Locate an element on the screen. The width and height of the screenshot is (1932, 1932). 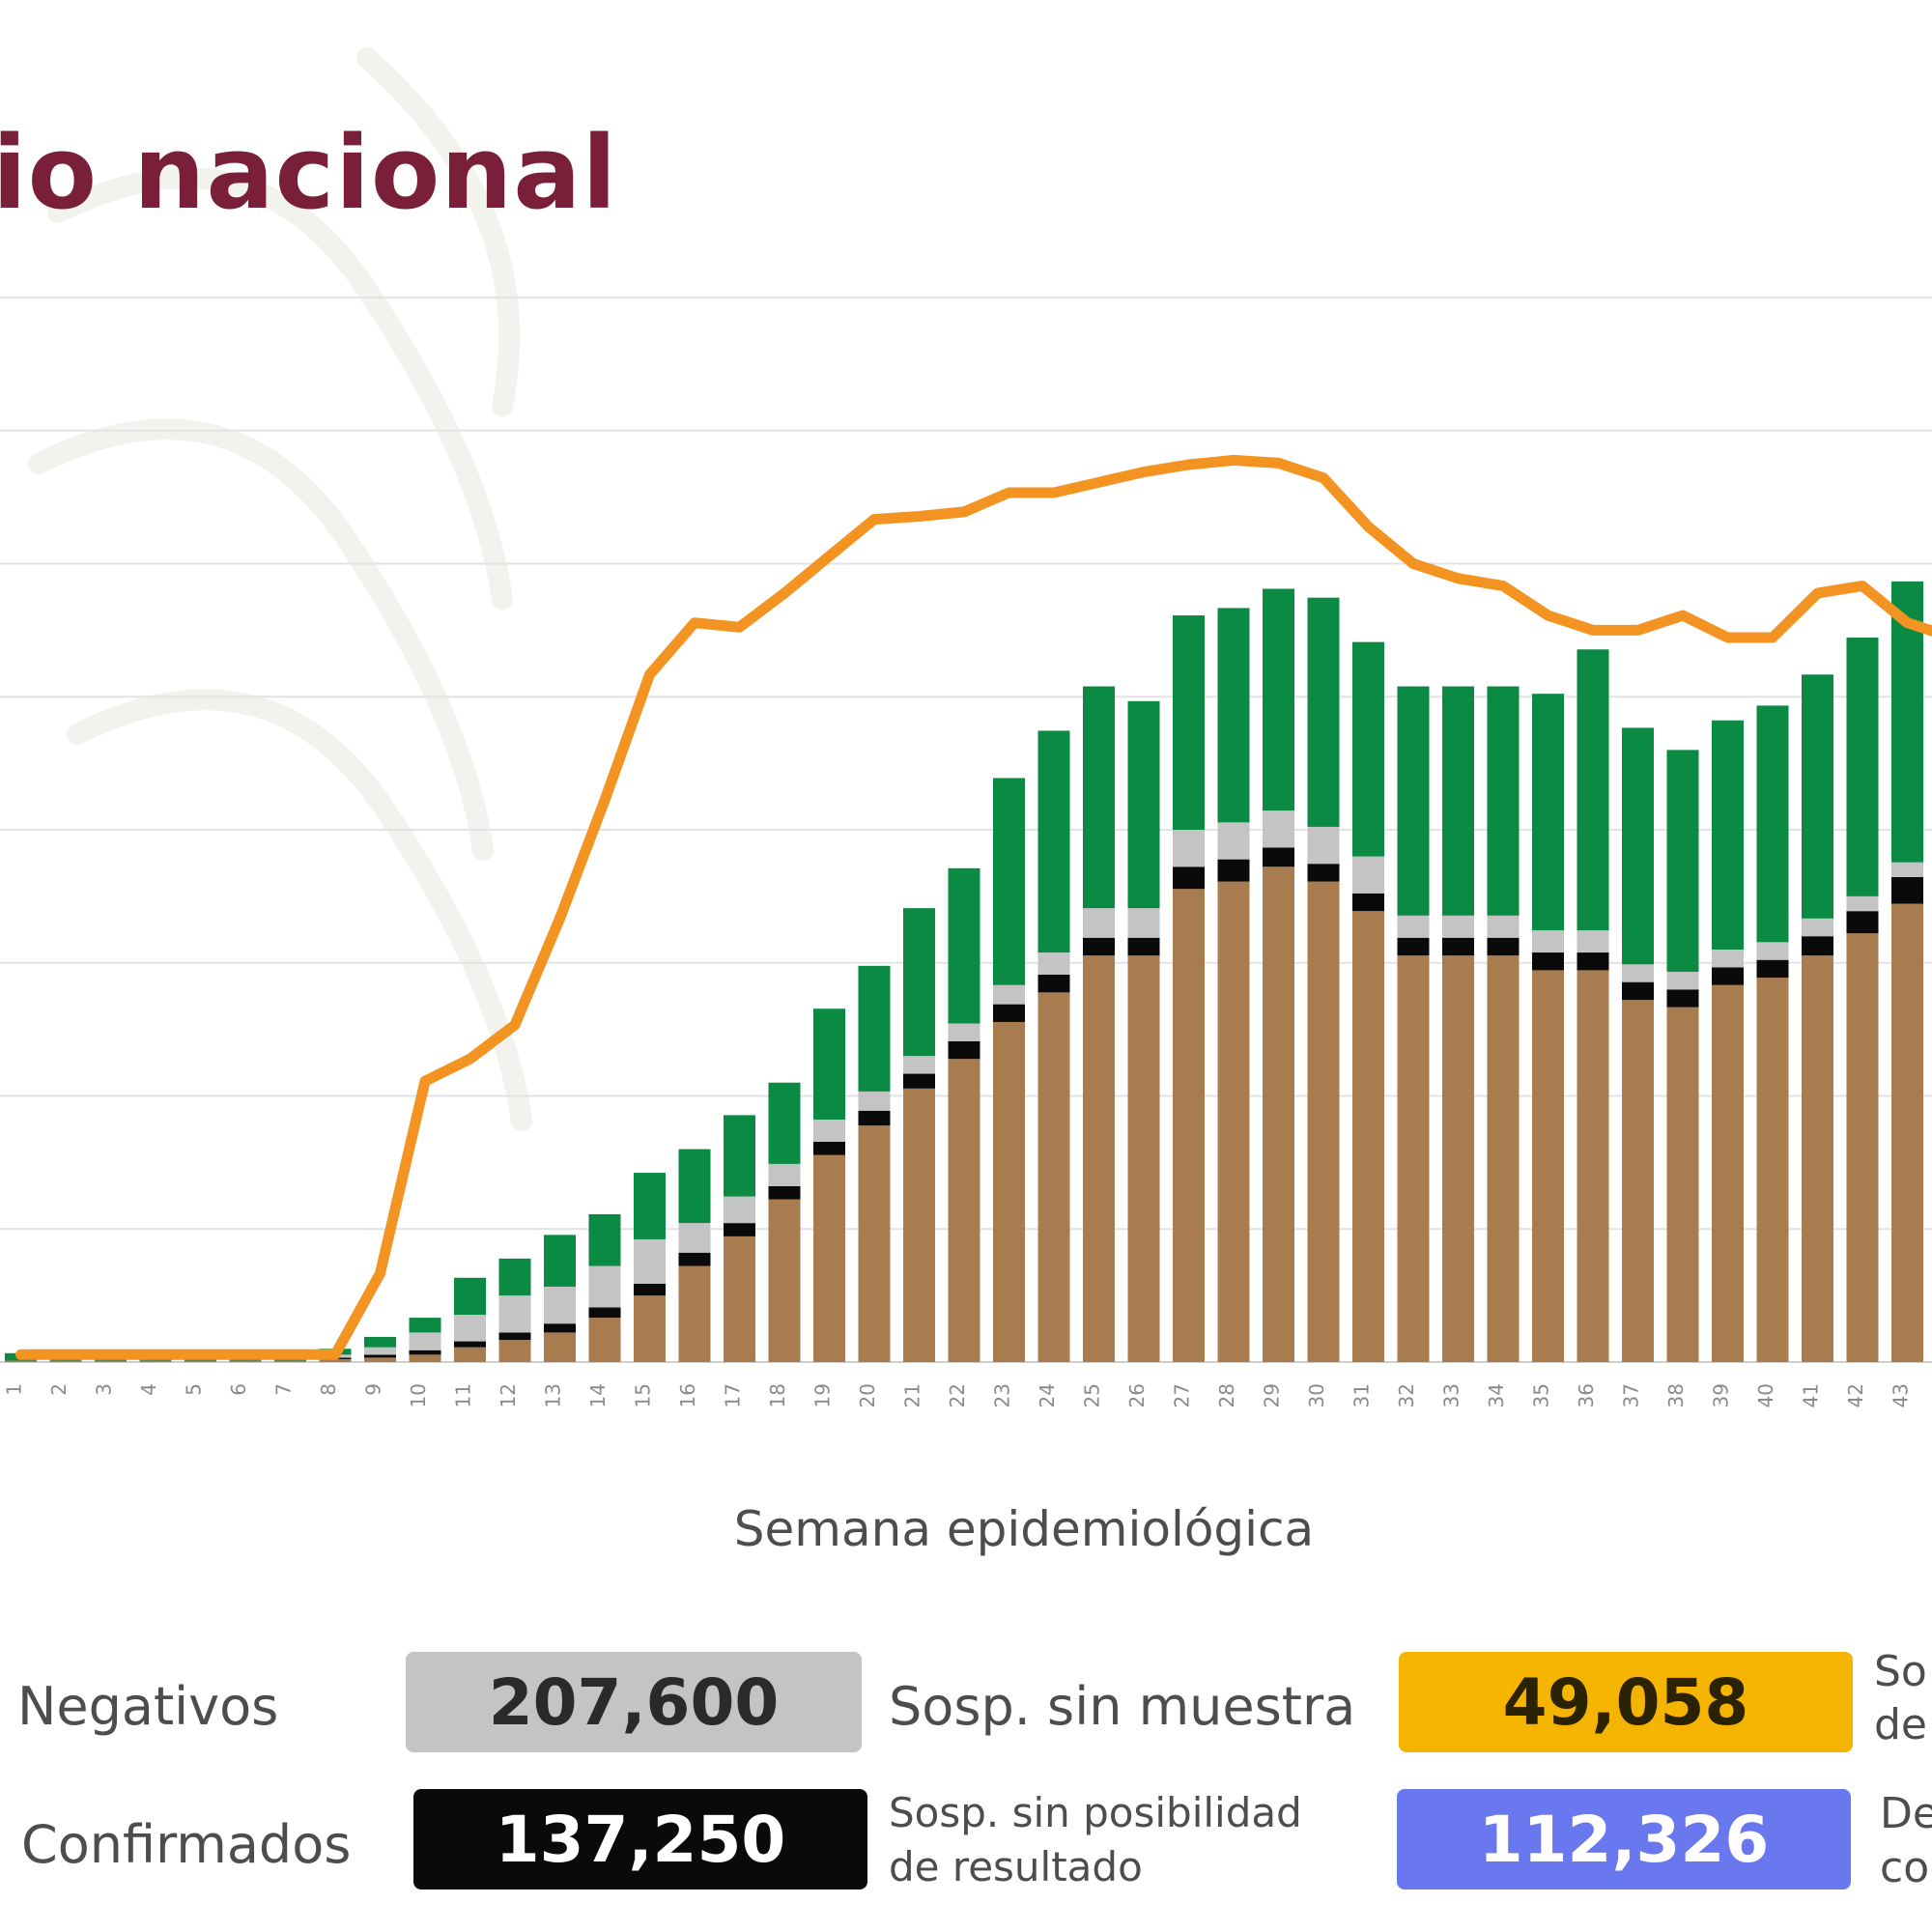
x-tick-label: 14 is located at coordinates (598, 1395).